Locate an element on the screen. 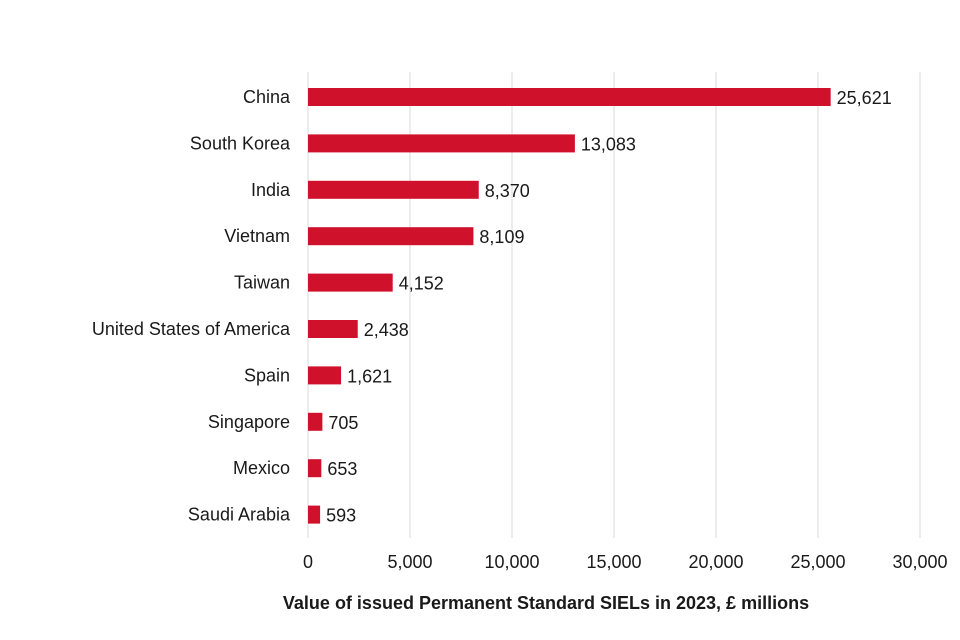 The image size is (960, 640). data-label: 653 is located at coordinates (342, 469).